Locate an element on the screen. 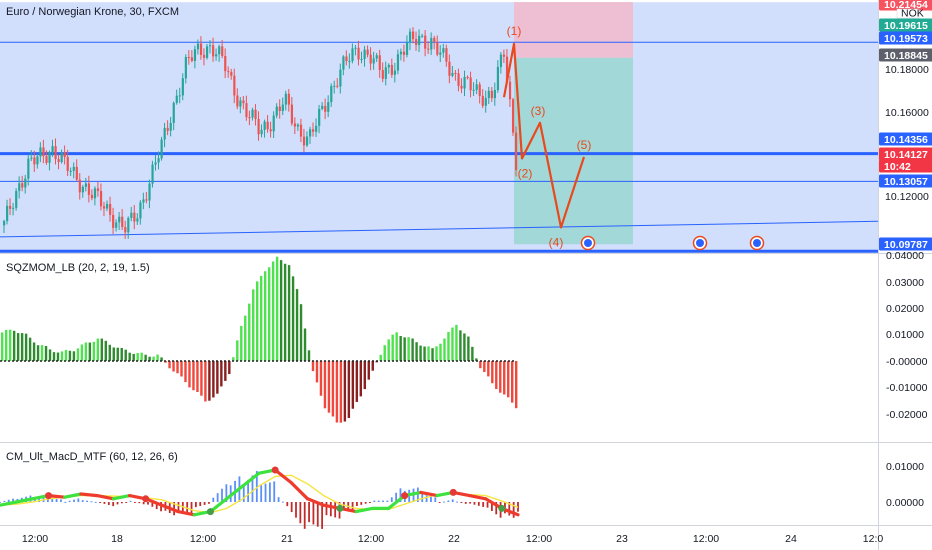  macd-cross-dot is located at coordinates (275, 470).